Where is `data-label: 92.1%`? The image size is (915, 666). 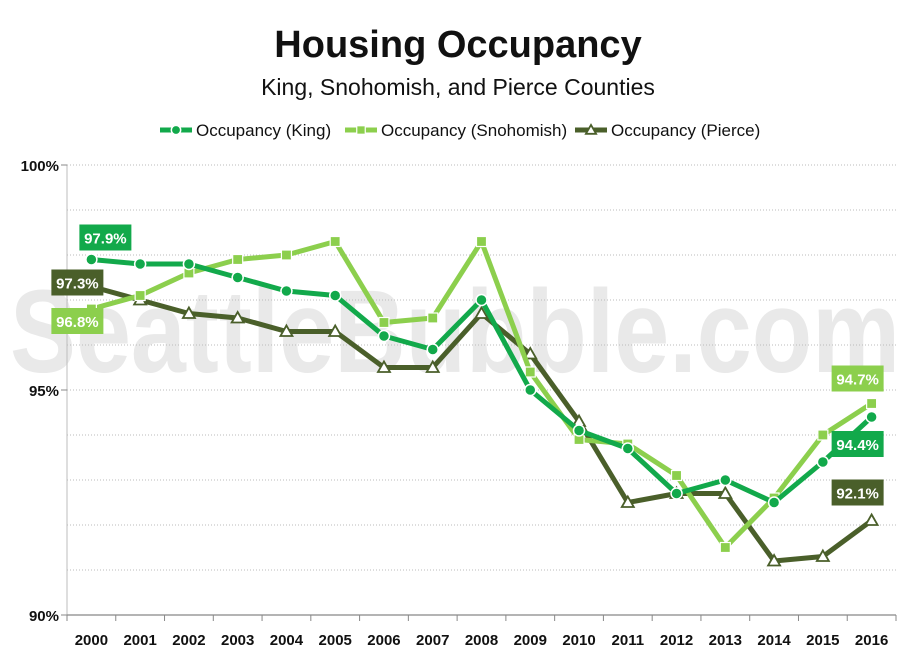
data-label: 92.1% is located at coordinates (857, 492).